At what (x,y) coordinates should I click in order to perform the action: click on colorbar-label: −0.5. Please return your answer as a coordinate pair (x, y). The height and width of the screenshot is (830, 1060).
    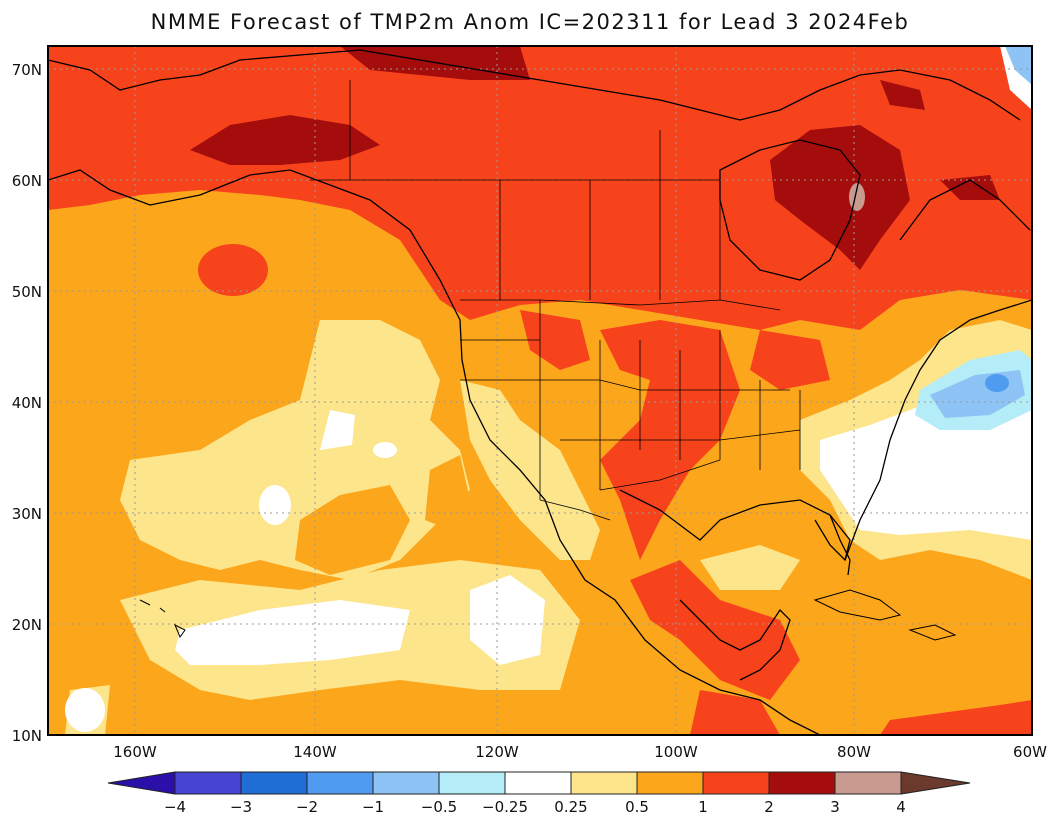
    Looking at the image, I should click on (439, 807).